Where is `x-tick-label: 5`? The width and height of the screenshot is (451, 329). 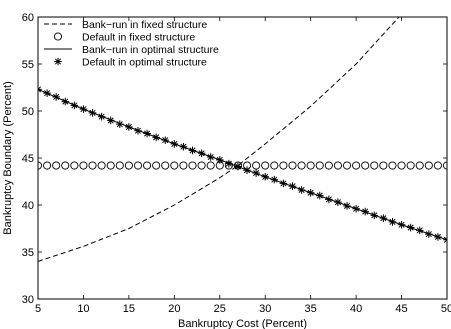
x-tick-label: 5 is located at coordinates (38, 309).